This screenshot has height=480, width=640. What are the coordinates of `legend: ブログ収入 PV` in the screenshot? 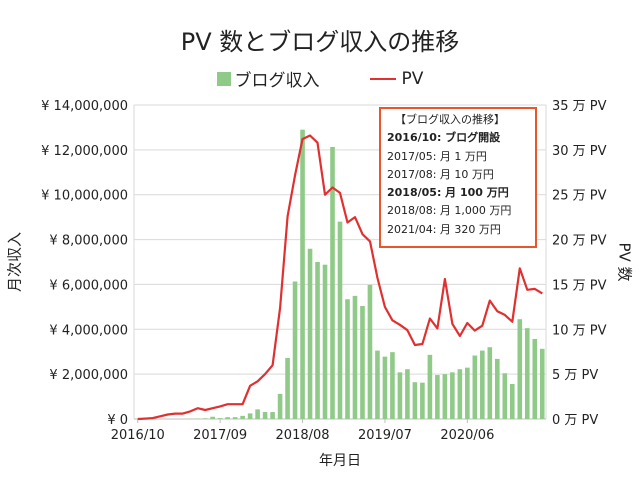 It's located at (320, 78).